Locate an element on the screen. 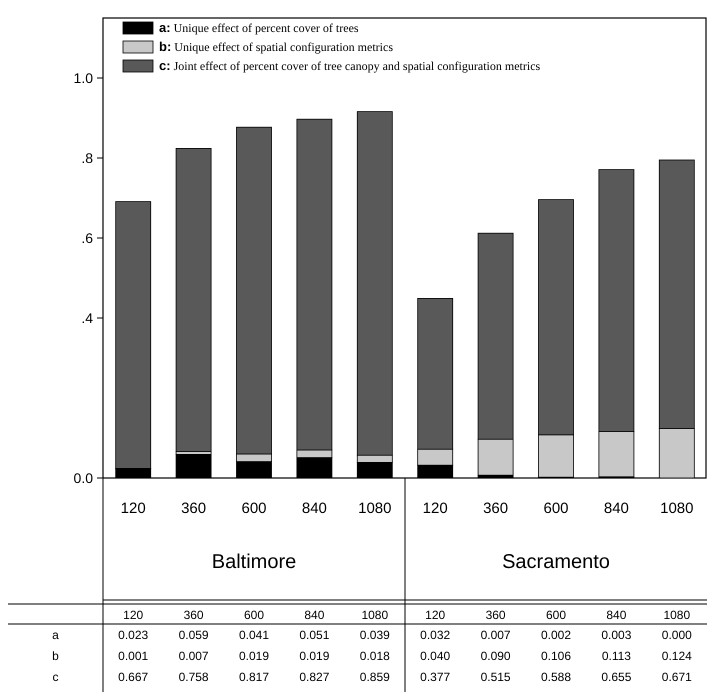 The image size is (715, 700). y-tick-label: 0.0 is located at coordinates (84, 478).